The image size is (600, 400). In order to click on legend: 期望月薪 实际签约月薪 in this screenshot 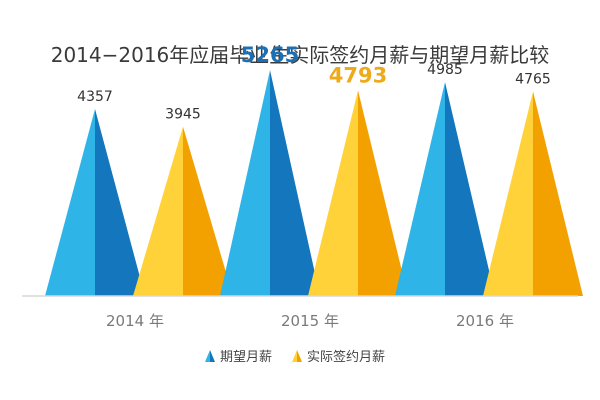, I will do `click(295, 357)`.